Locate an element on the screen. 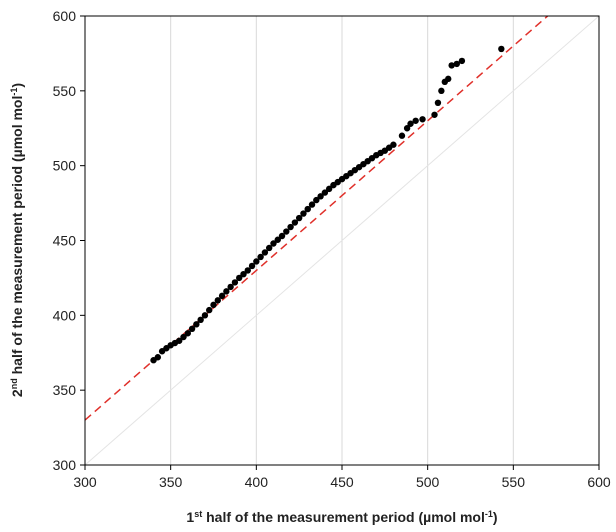  x-label-part: half of the measurement period (µmol mol is located at coordinates (343, 517).